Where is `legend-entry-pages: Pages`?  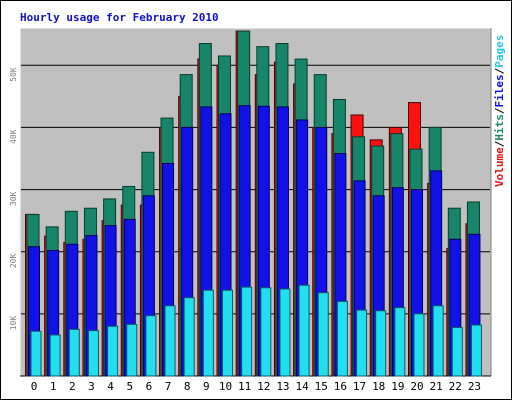 legend-entry-pages: Pages is located at coordinates (499, 51).